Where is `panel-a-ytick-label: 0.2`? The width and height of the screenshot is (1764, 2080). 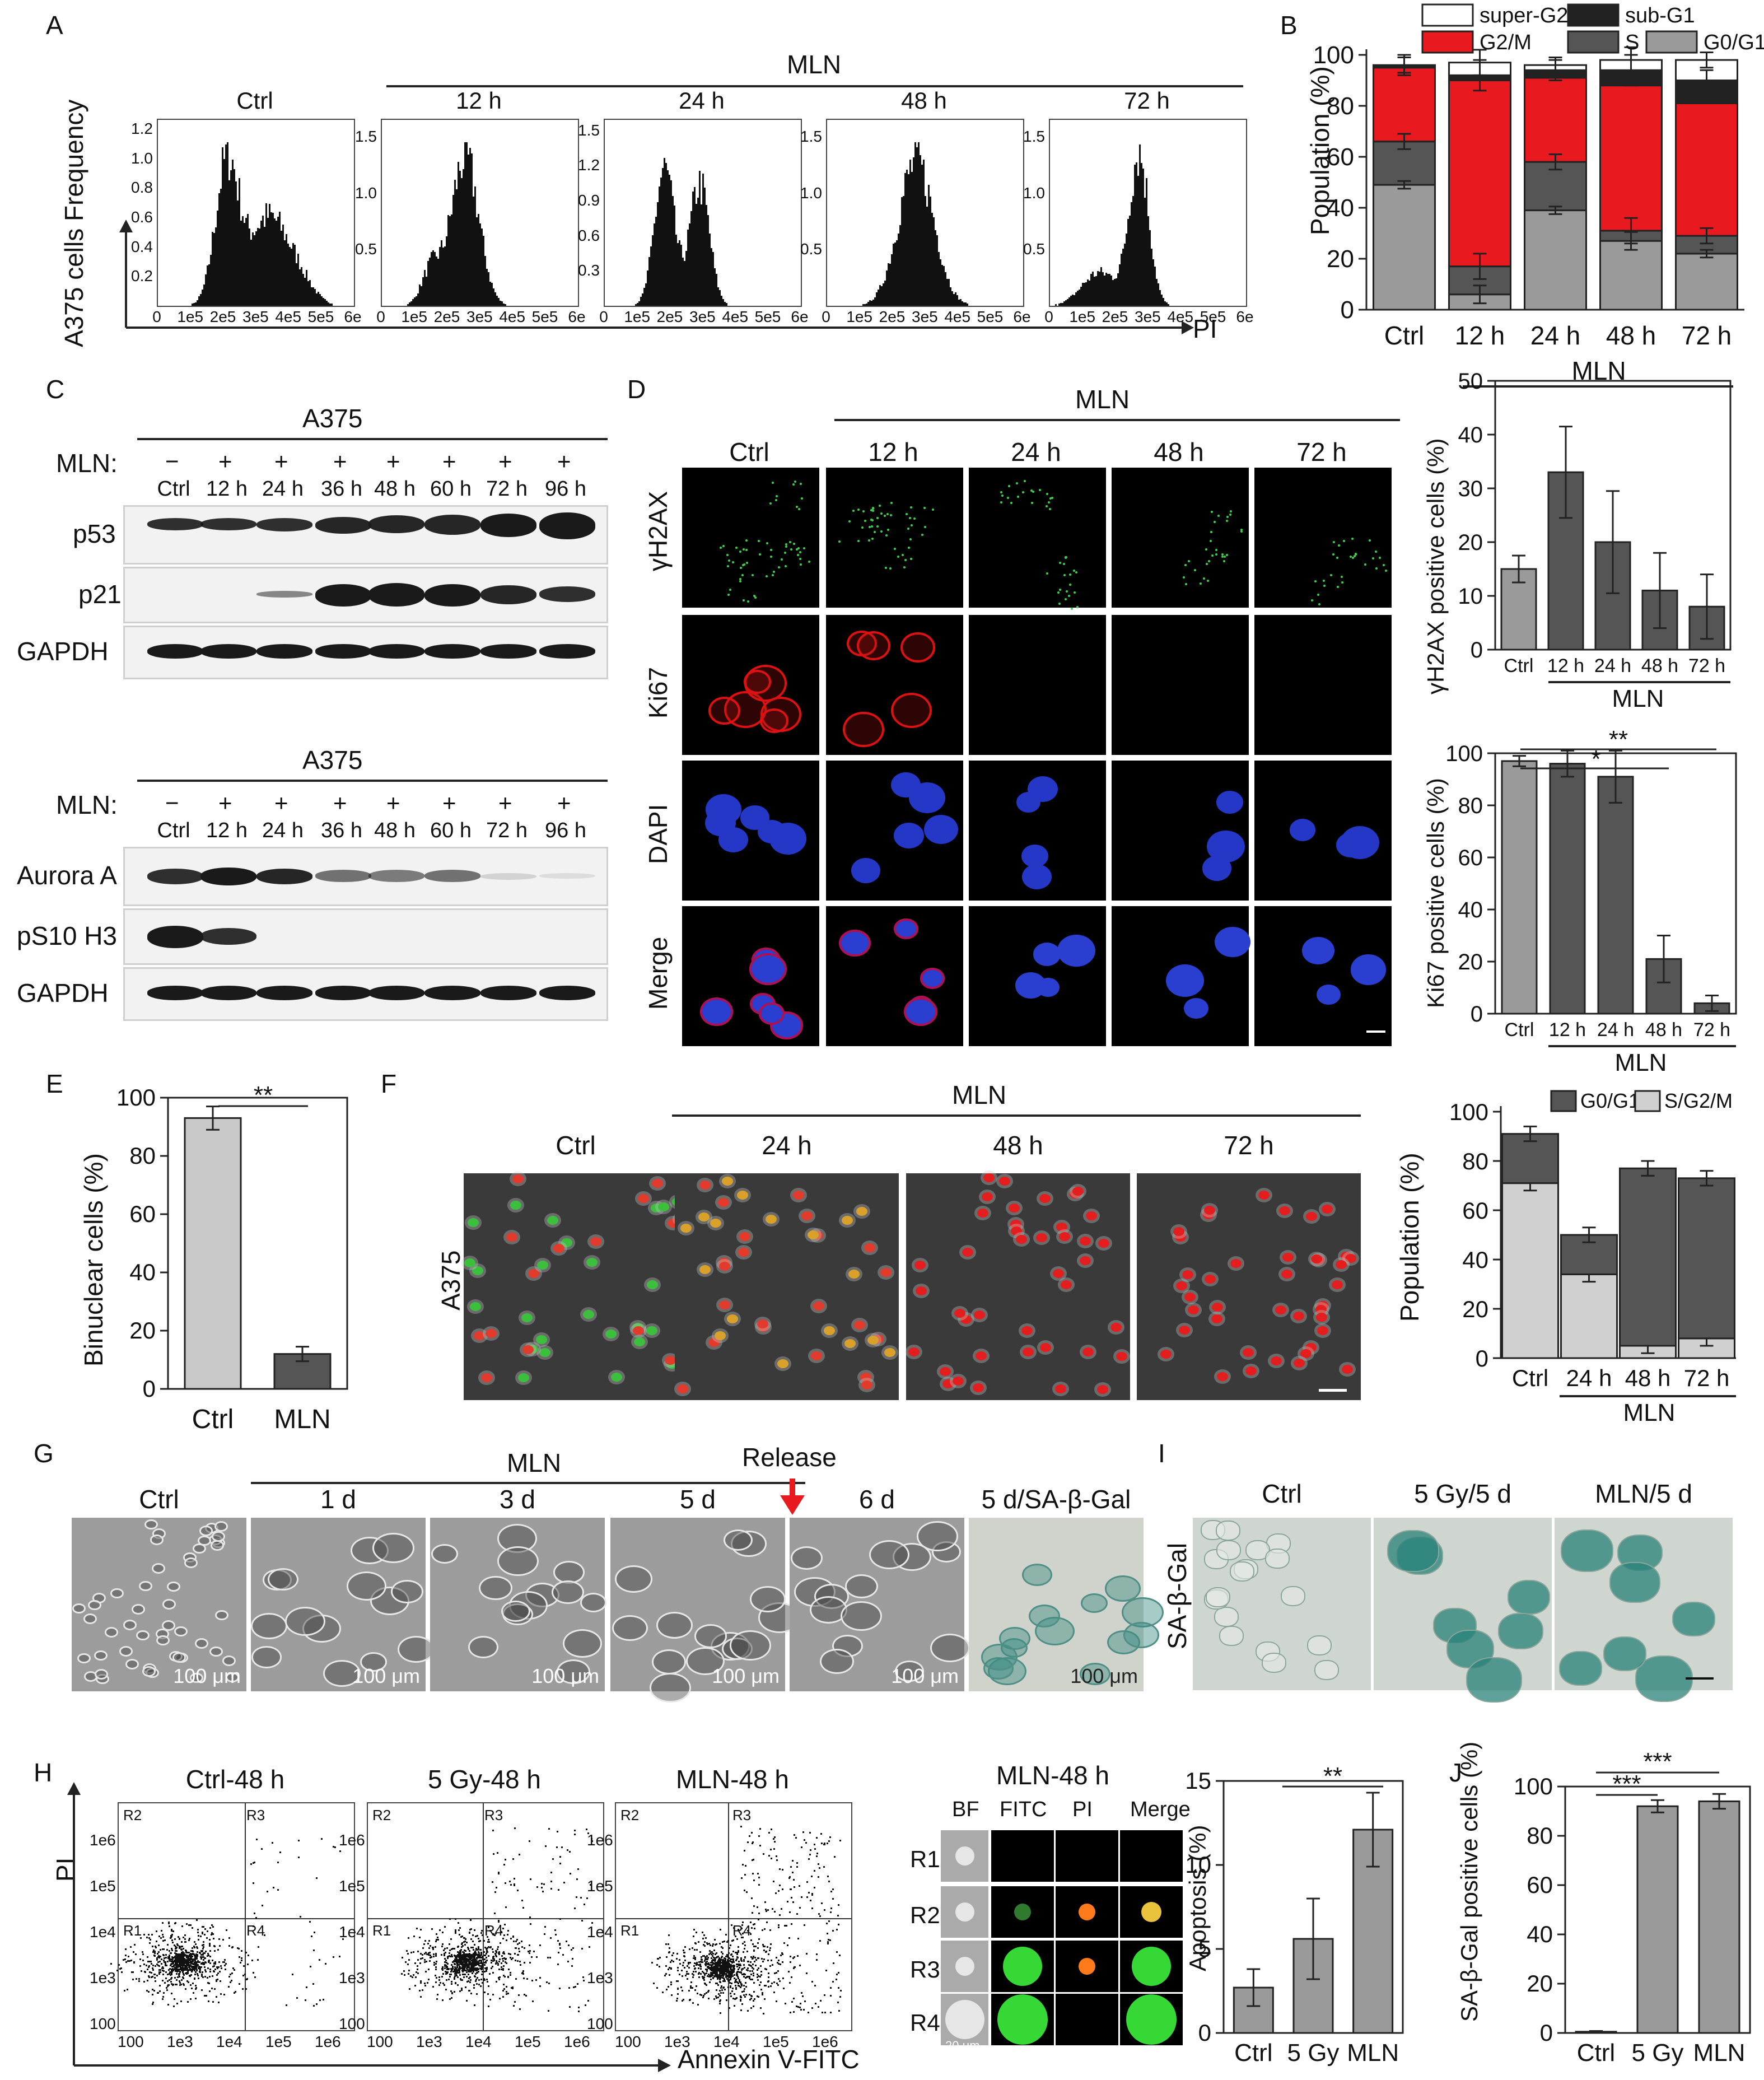
panel-a-ytick-label: 0.2 is located at coordinates (142, 276).